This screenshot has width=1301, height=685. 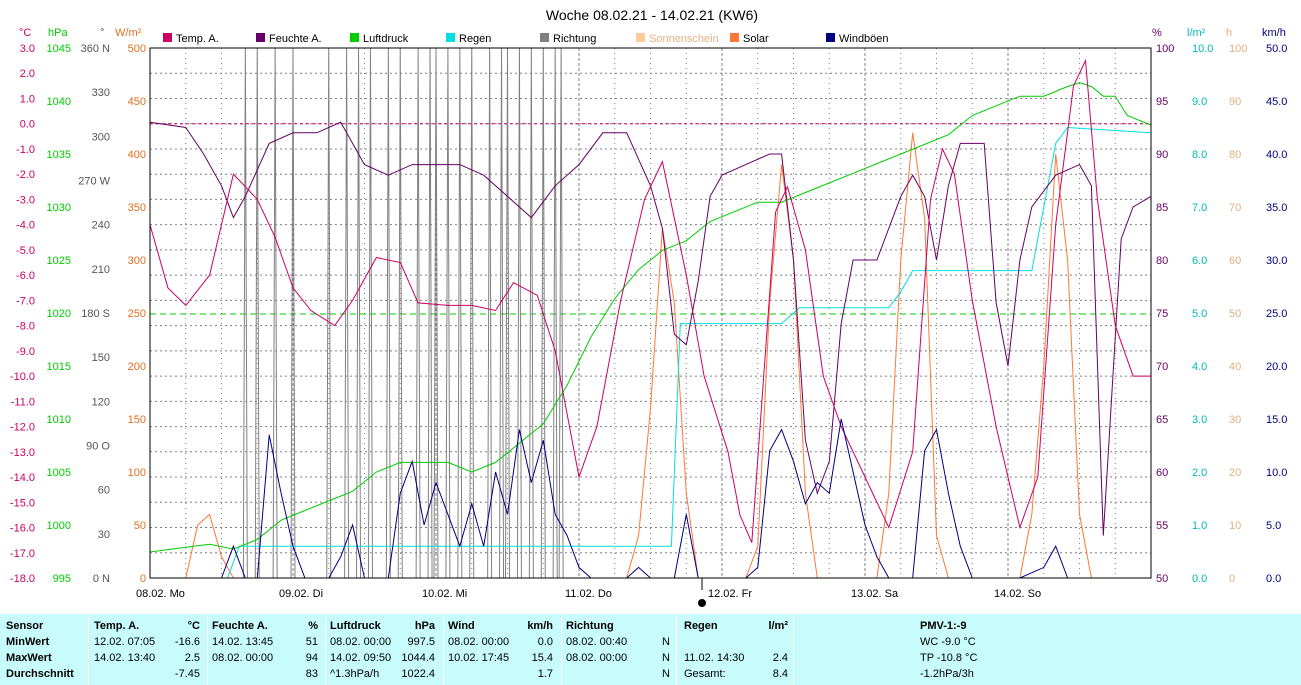 I want to click on min-humidity-time: 14.02. 13:45, so click(x=243, y=642).